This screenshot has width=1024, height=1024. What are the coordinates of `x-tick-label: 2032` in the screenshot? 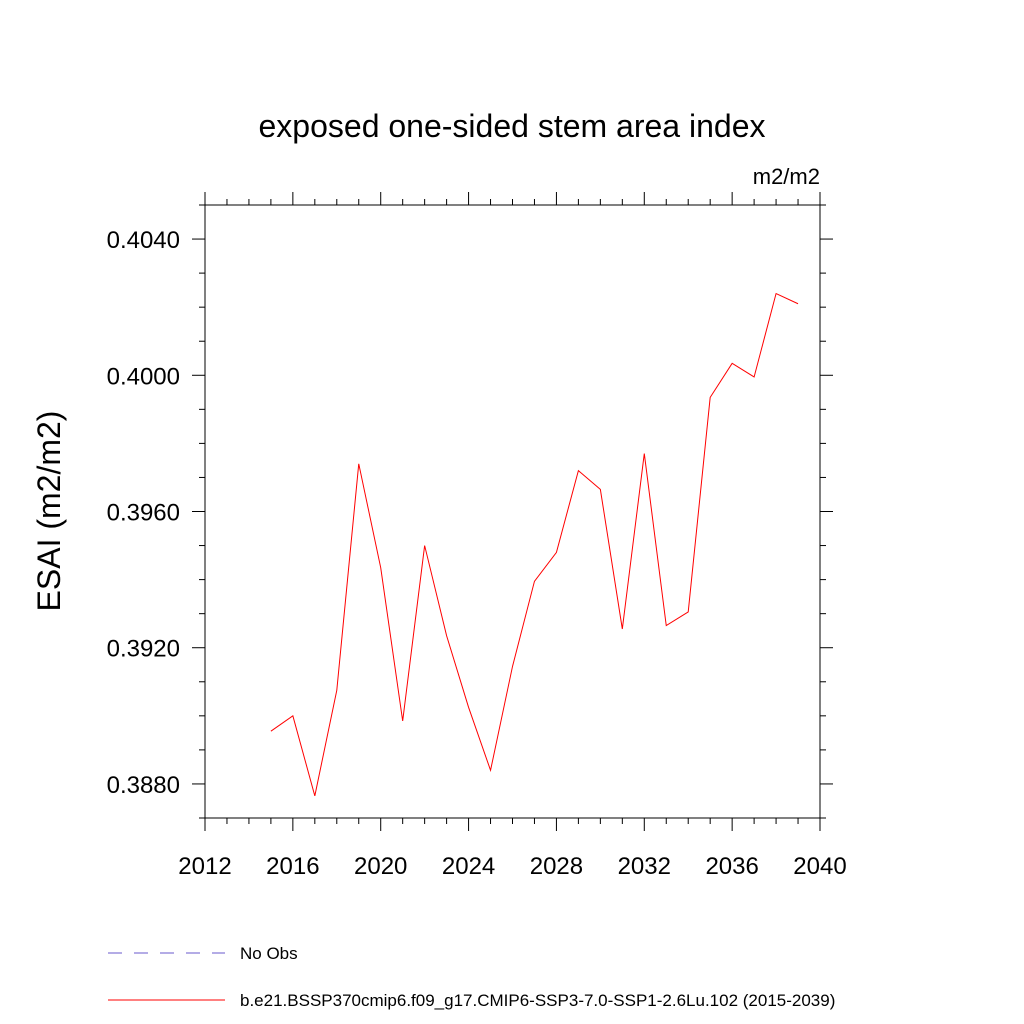 It's located at (644, 866).